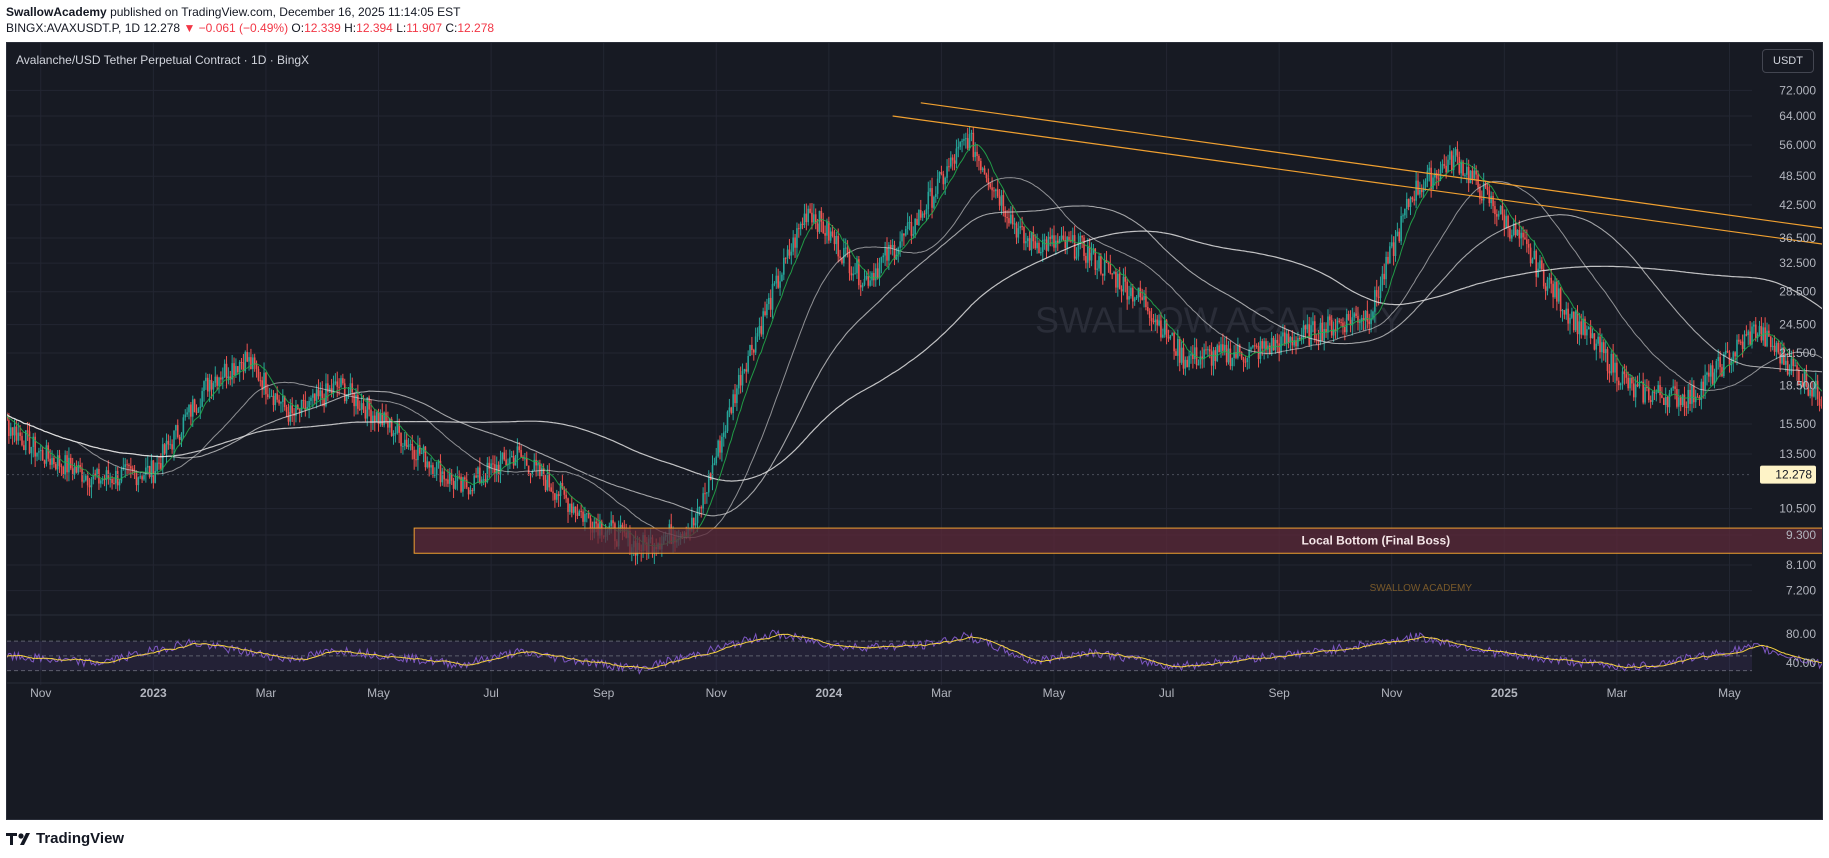 The image size is (1829, 858). I want to click on currency-button: USDT, so click(1788, 61).